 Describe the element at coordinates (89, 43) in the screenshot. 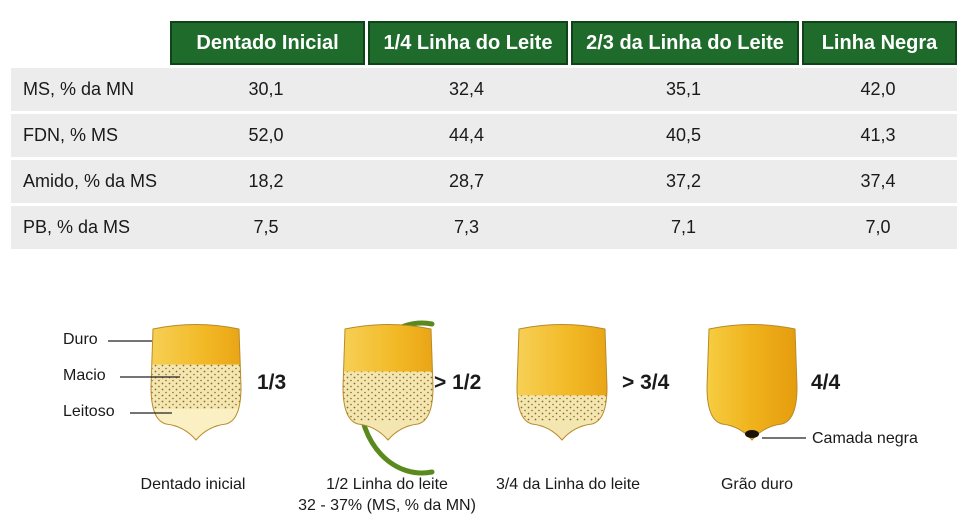

I see `header-spacer` at that location.